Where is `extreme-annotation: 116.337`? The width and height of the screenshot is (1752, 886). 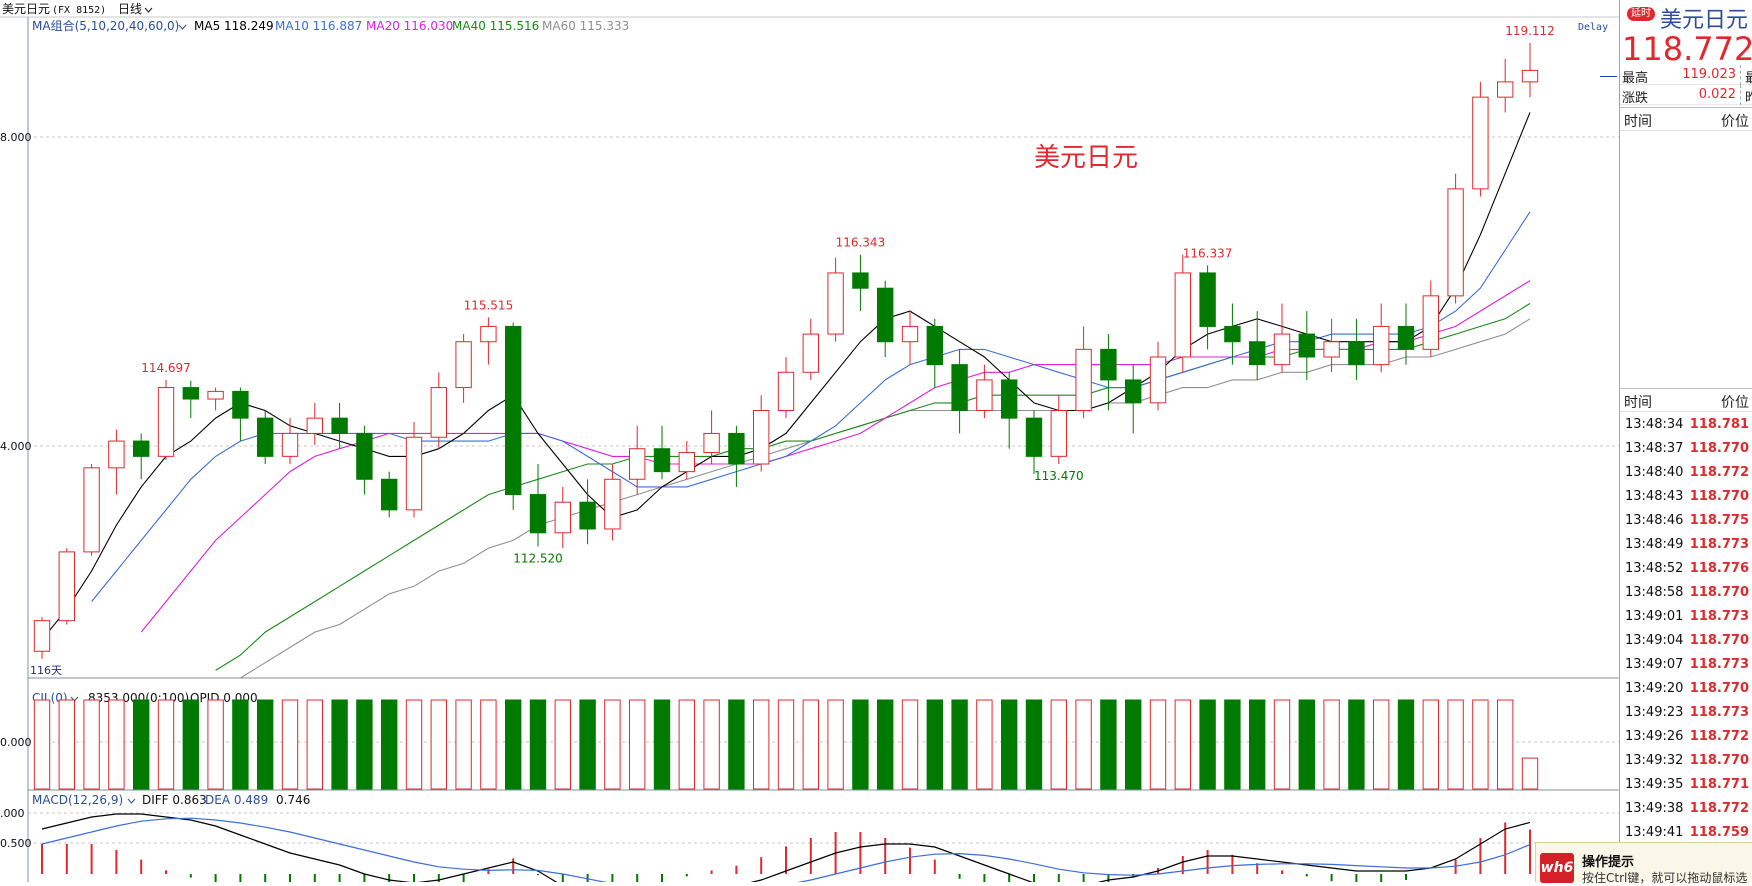
extreme-annotation: 116.337 is located at coordinates (1208, 253).